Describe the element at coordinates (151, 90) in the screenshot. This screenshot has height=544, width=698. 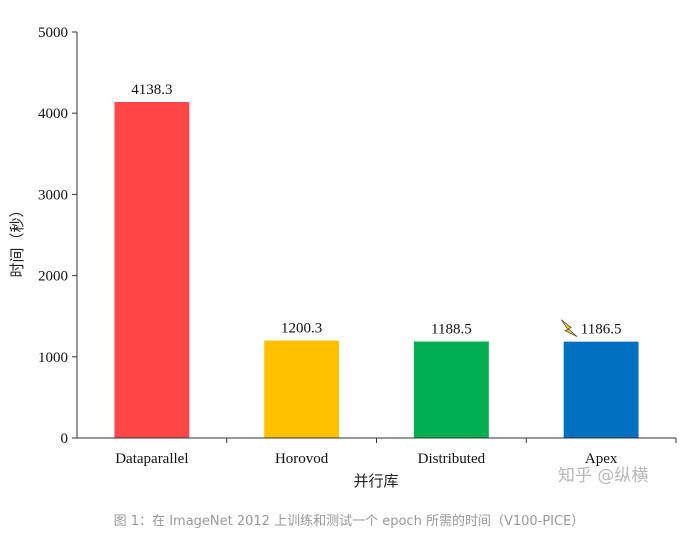
I see `data-label: 4138.3` at that location.